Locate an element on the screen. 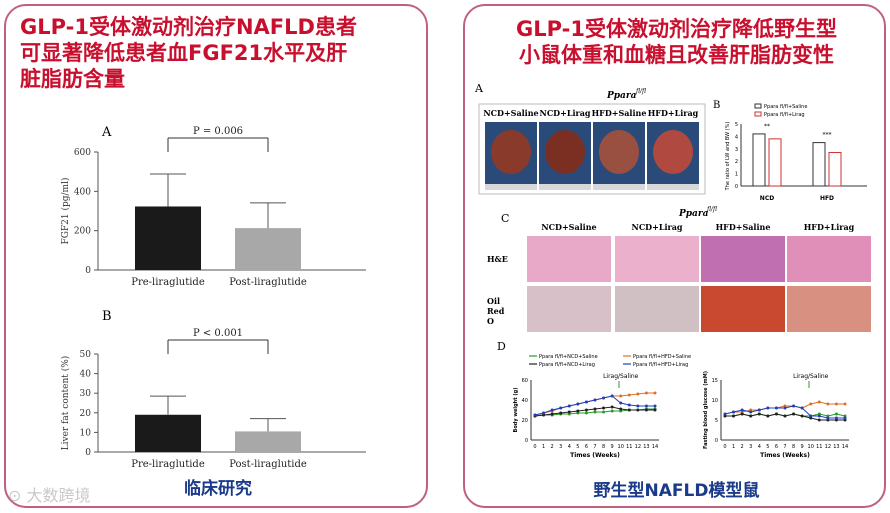 This screenshot has width=890, height=513. panel-c-genotype: Ppara is located at coordinates (693, 214).